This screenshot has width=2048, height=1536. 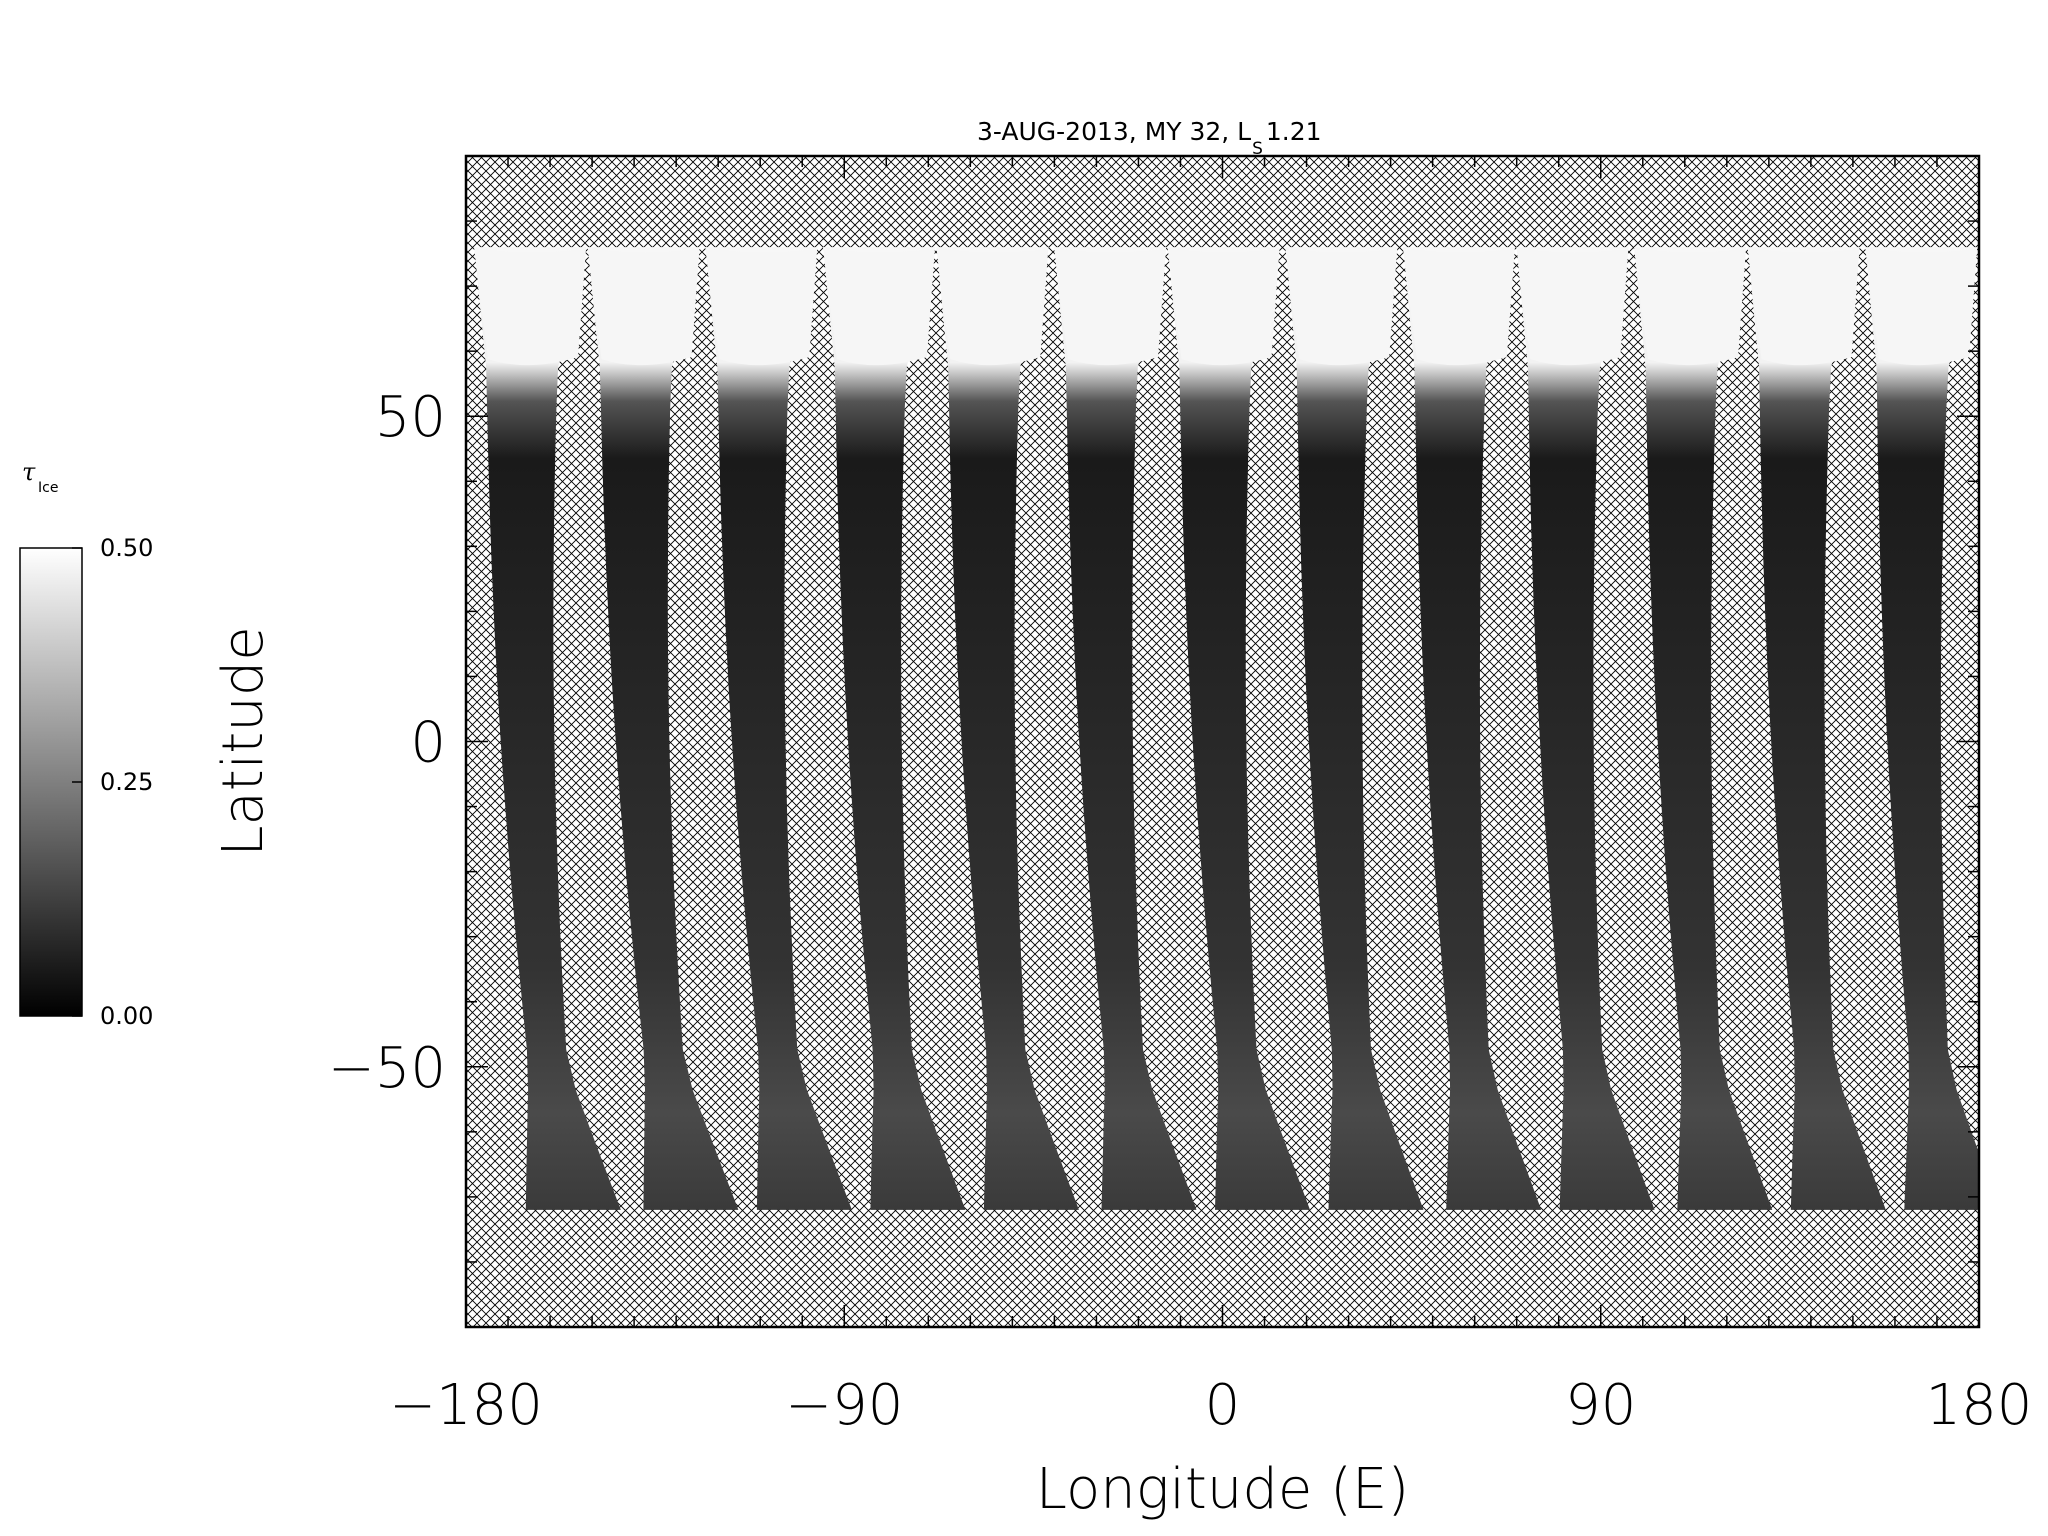 I want to click on x-tick-label: 180, so click(x=1979, y=1405).